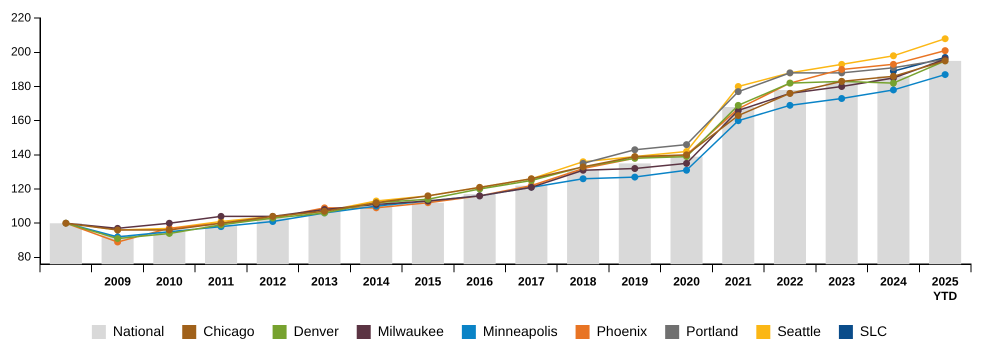 The width and height of the screenshot is (987, 357). What do you see at coordinates (874, 330) in the screenshot?
I see `legend-label: SLC` at bounding box center [874, 330].